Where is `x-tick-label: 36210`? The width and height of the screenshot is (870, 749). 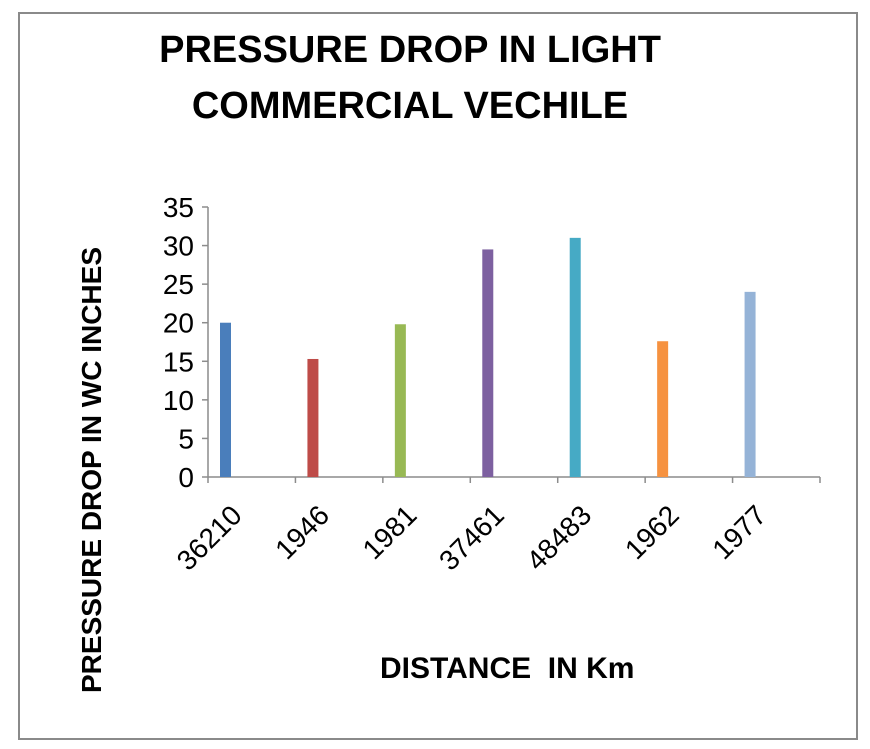
x-tick-label: 36210 is located at coordinates (209, 537).